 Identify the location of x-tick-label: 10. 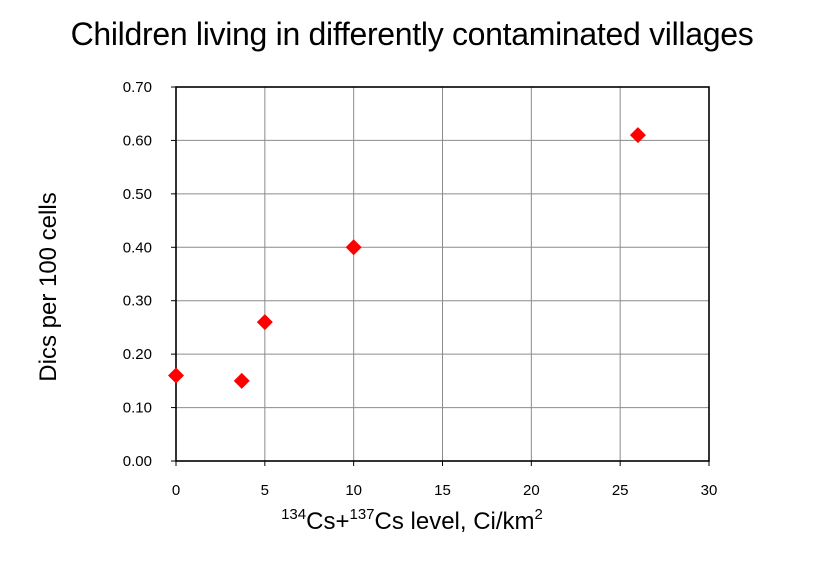
(353, 490).